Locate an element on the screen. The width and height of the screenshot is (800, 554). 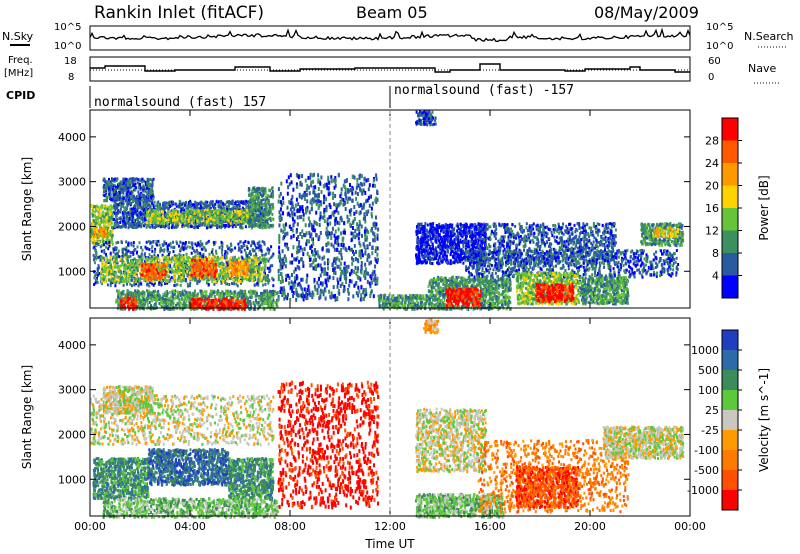
freq-trace is located at coordinates (390, 68).